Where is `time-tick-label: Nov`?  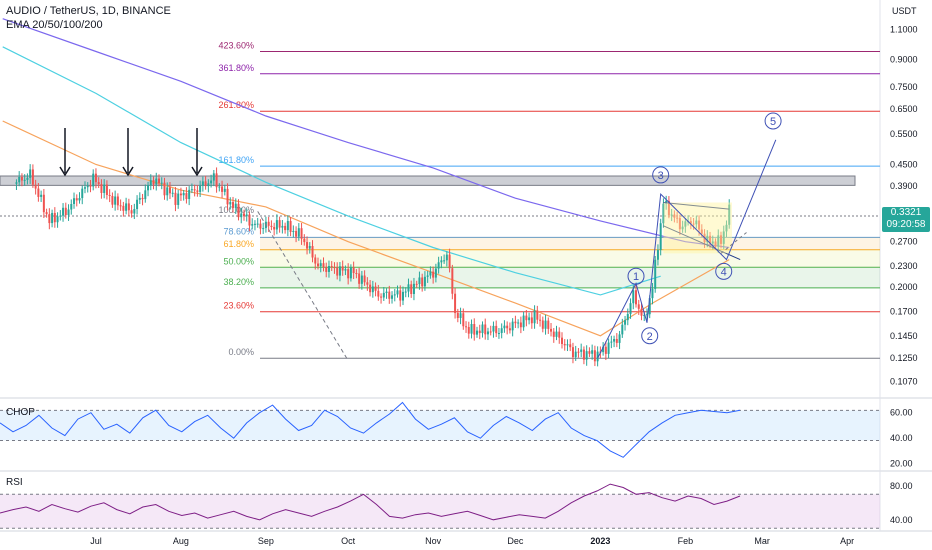
time-tick-label: Nov is located at coordinates (433, 541).